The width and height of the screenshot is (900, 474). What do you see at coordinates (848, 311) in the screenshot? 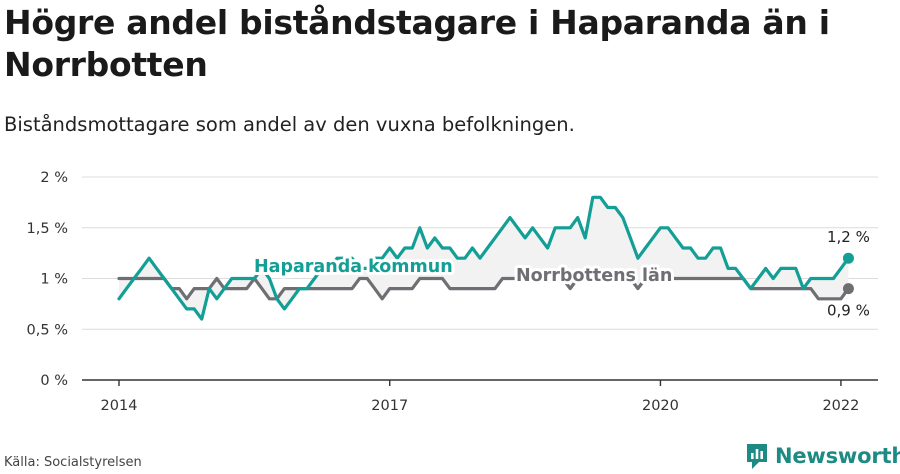
I see `end-value-label-norrbotten: 0,9 %` at bounding box center [848, 311].